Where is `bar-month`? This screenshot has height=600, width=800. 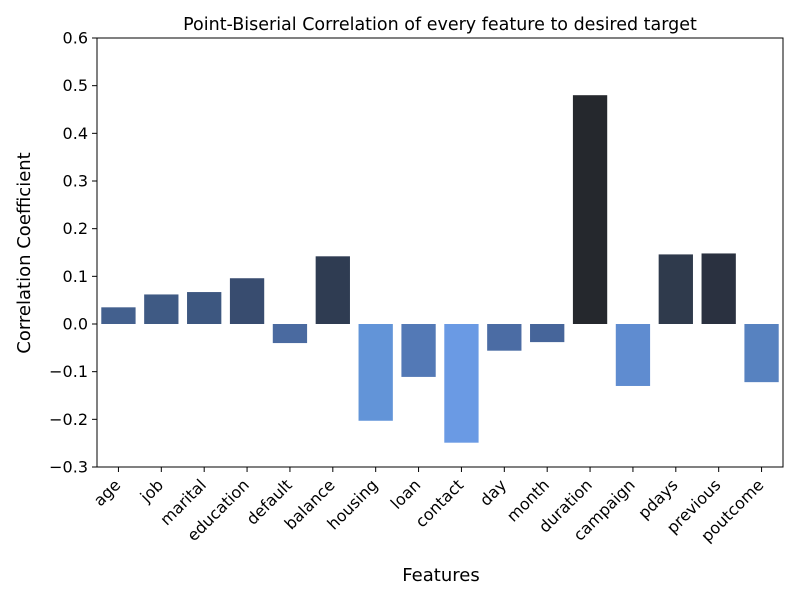 bar-month is located at coordinates (547, 333).